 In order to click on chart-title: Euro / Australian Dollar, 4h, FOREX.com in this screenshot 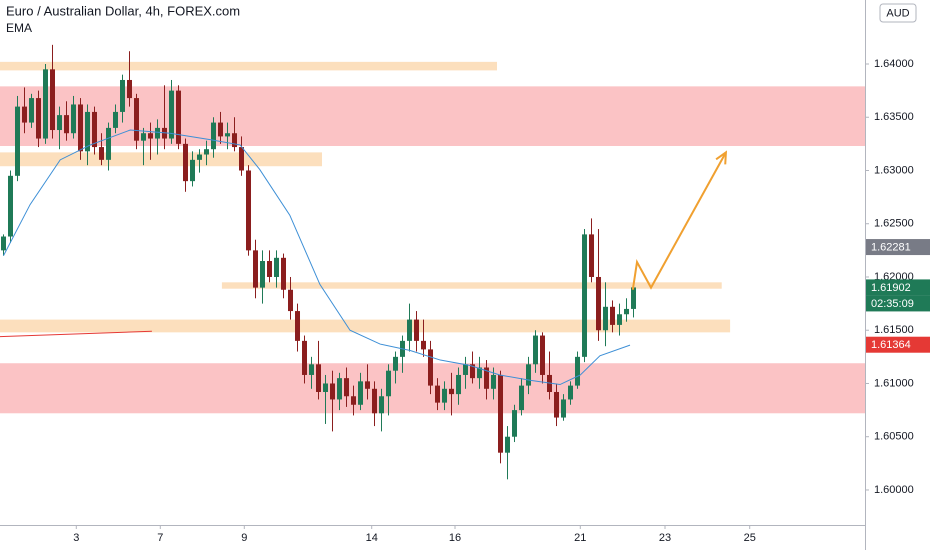, I will do `click(123, 10)`.